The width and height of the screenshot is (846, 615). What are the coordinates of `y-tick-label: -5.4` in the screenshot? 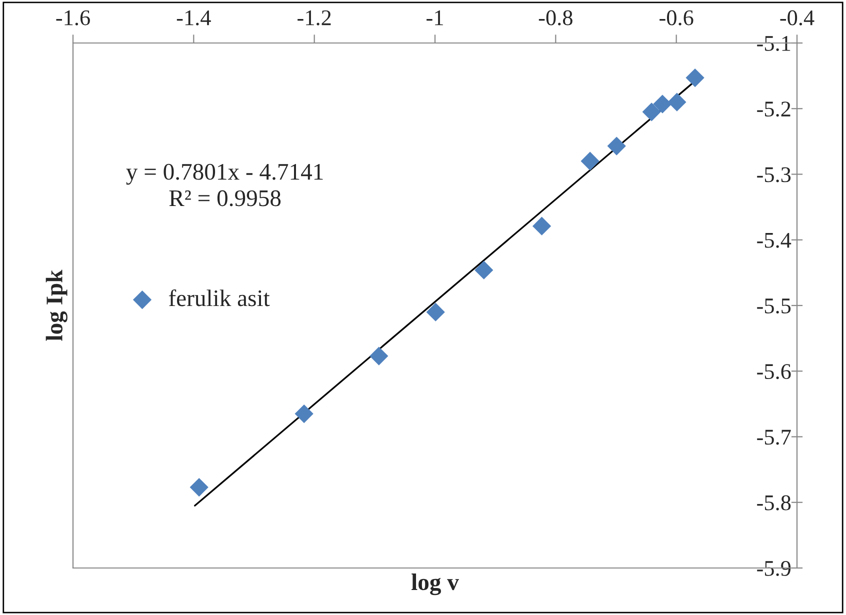 It's located at (774, 240).